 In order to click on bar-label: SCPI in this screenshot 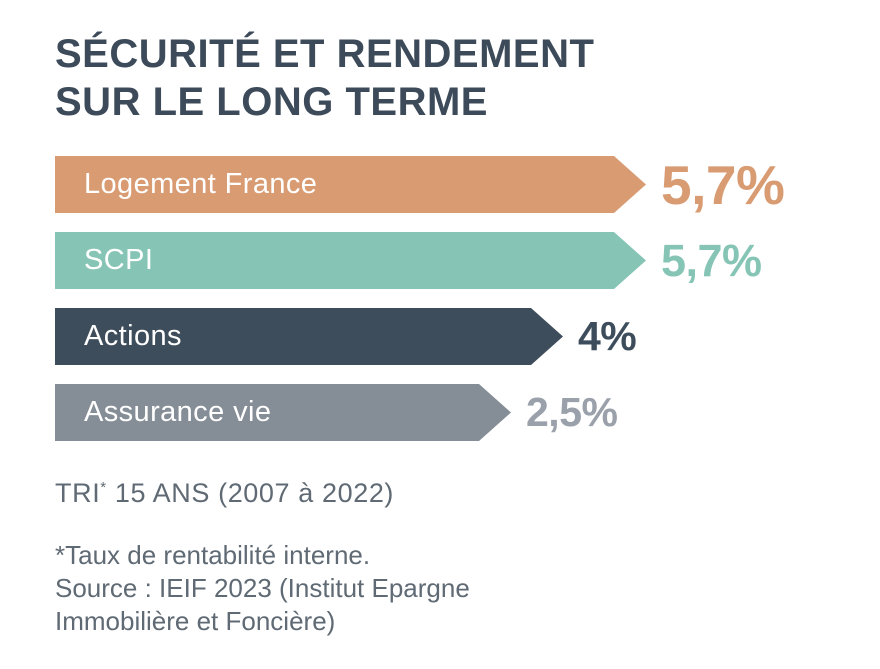, I will do `click(119, 260)`.